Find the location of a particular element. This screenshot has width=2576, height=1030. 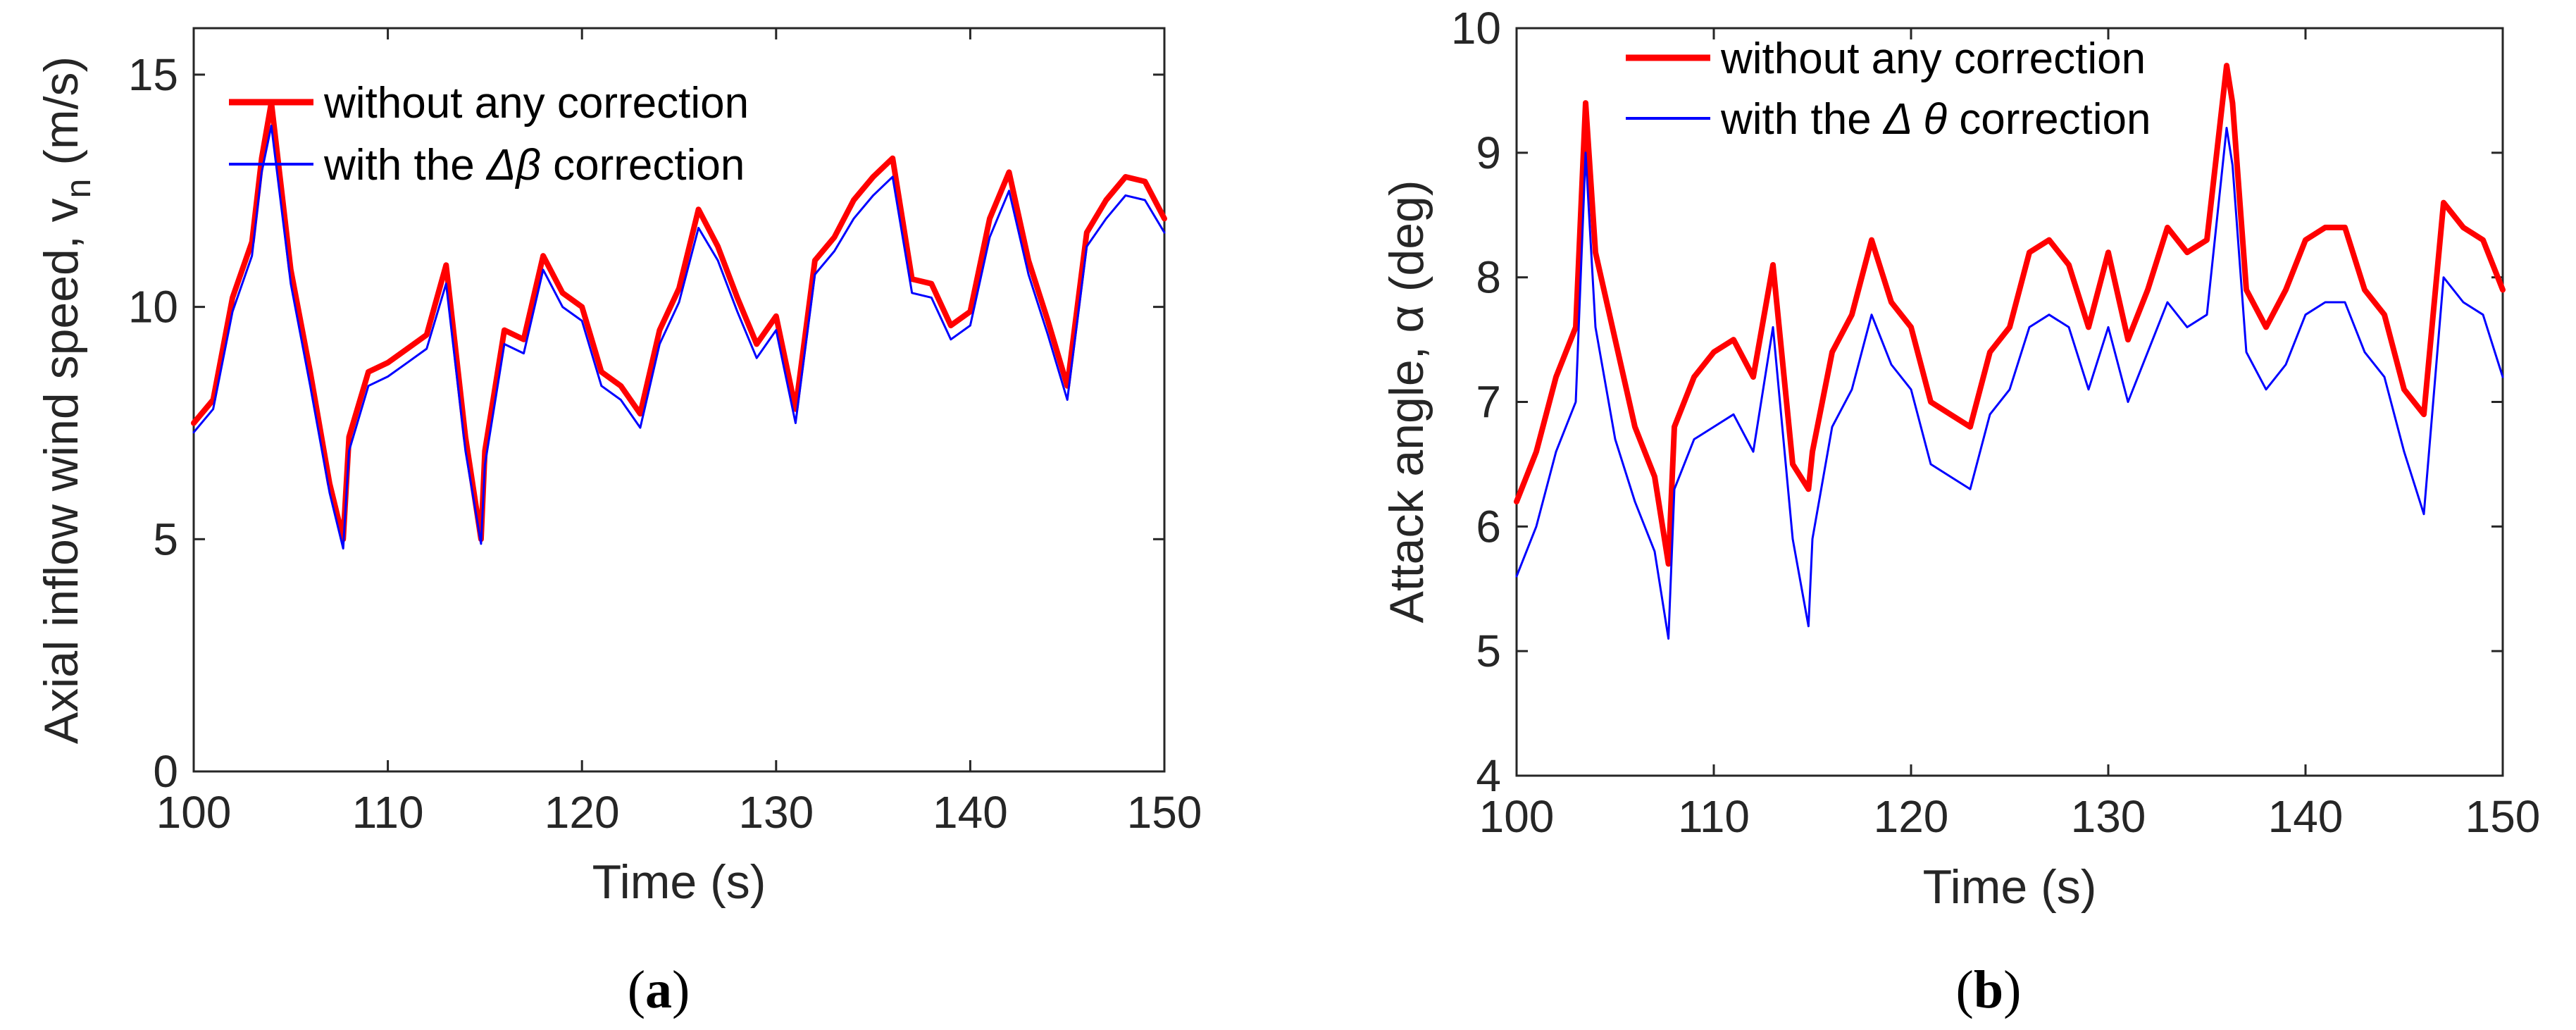

x-tick-label-b-5: 150 is located at coordinates (2503, 816).